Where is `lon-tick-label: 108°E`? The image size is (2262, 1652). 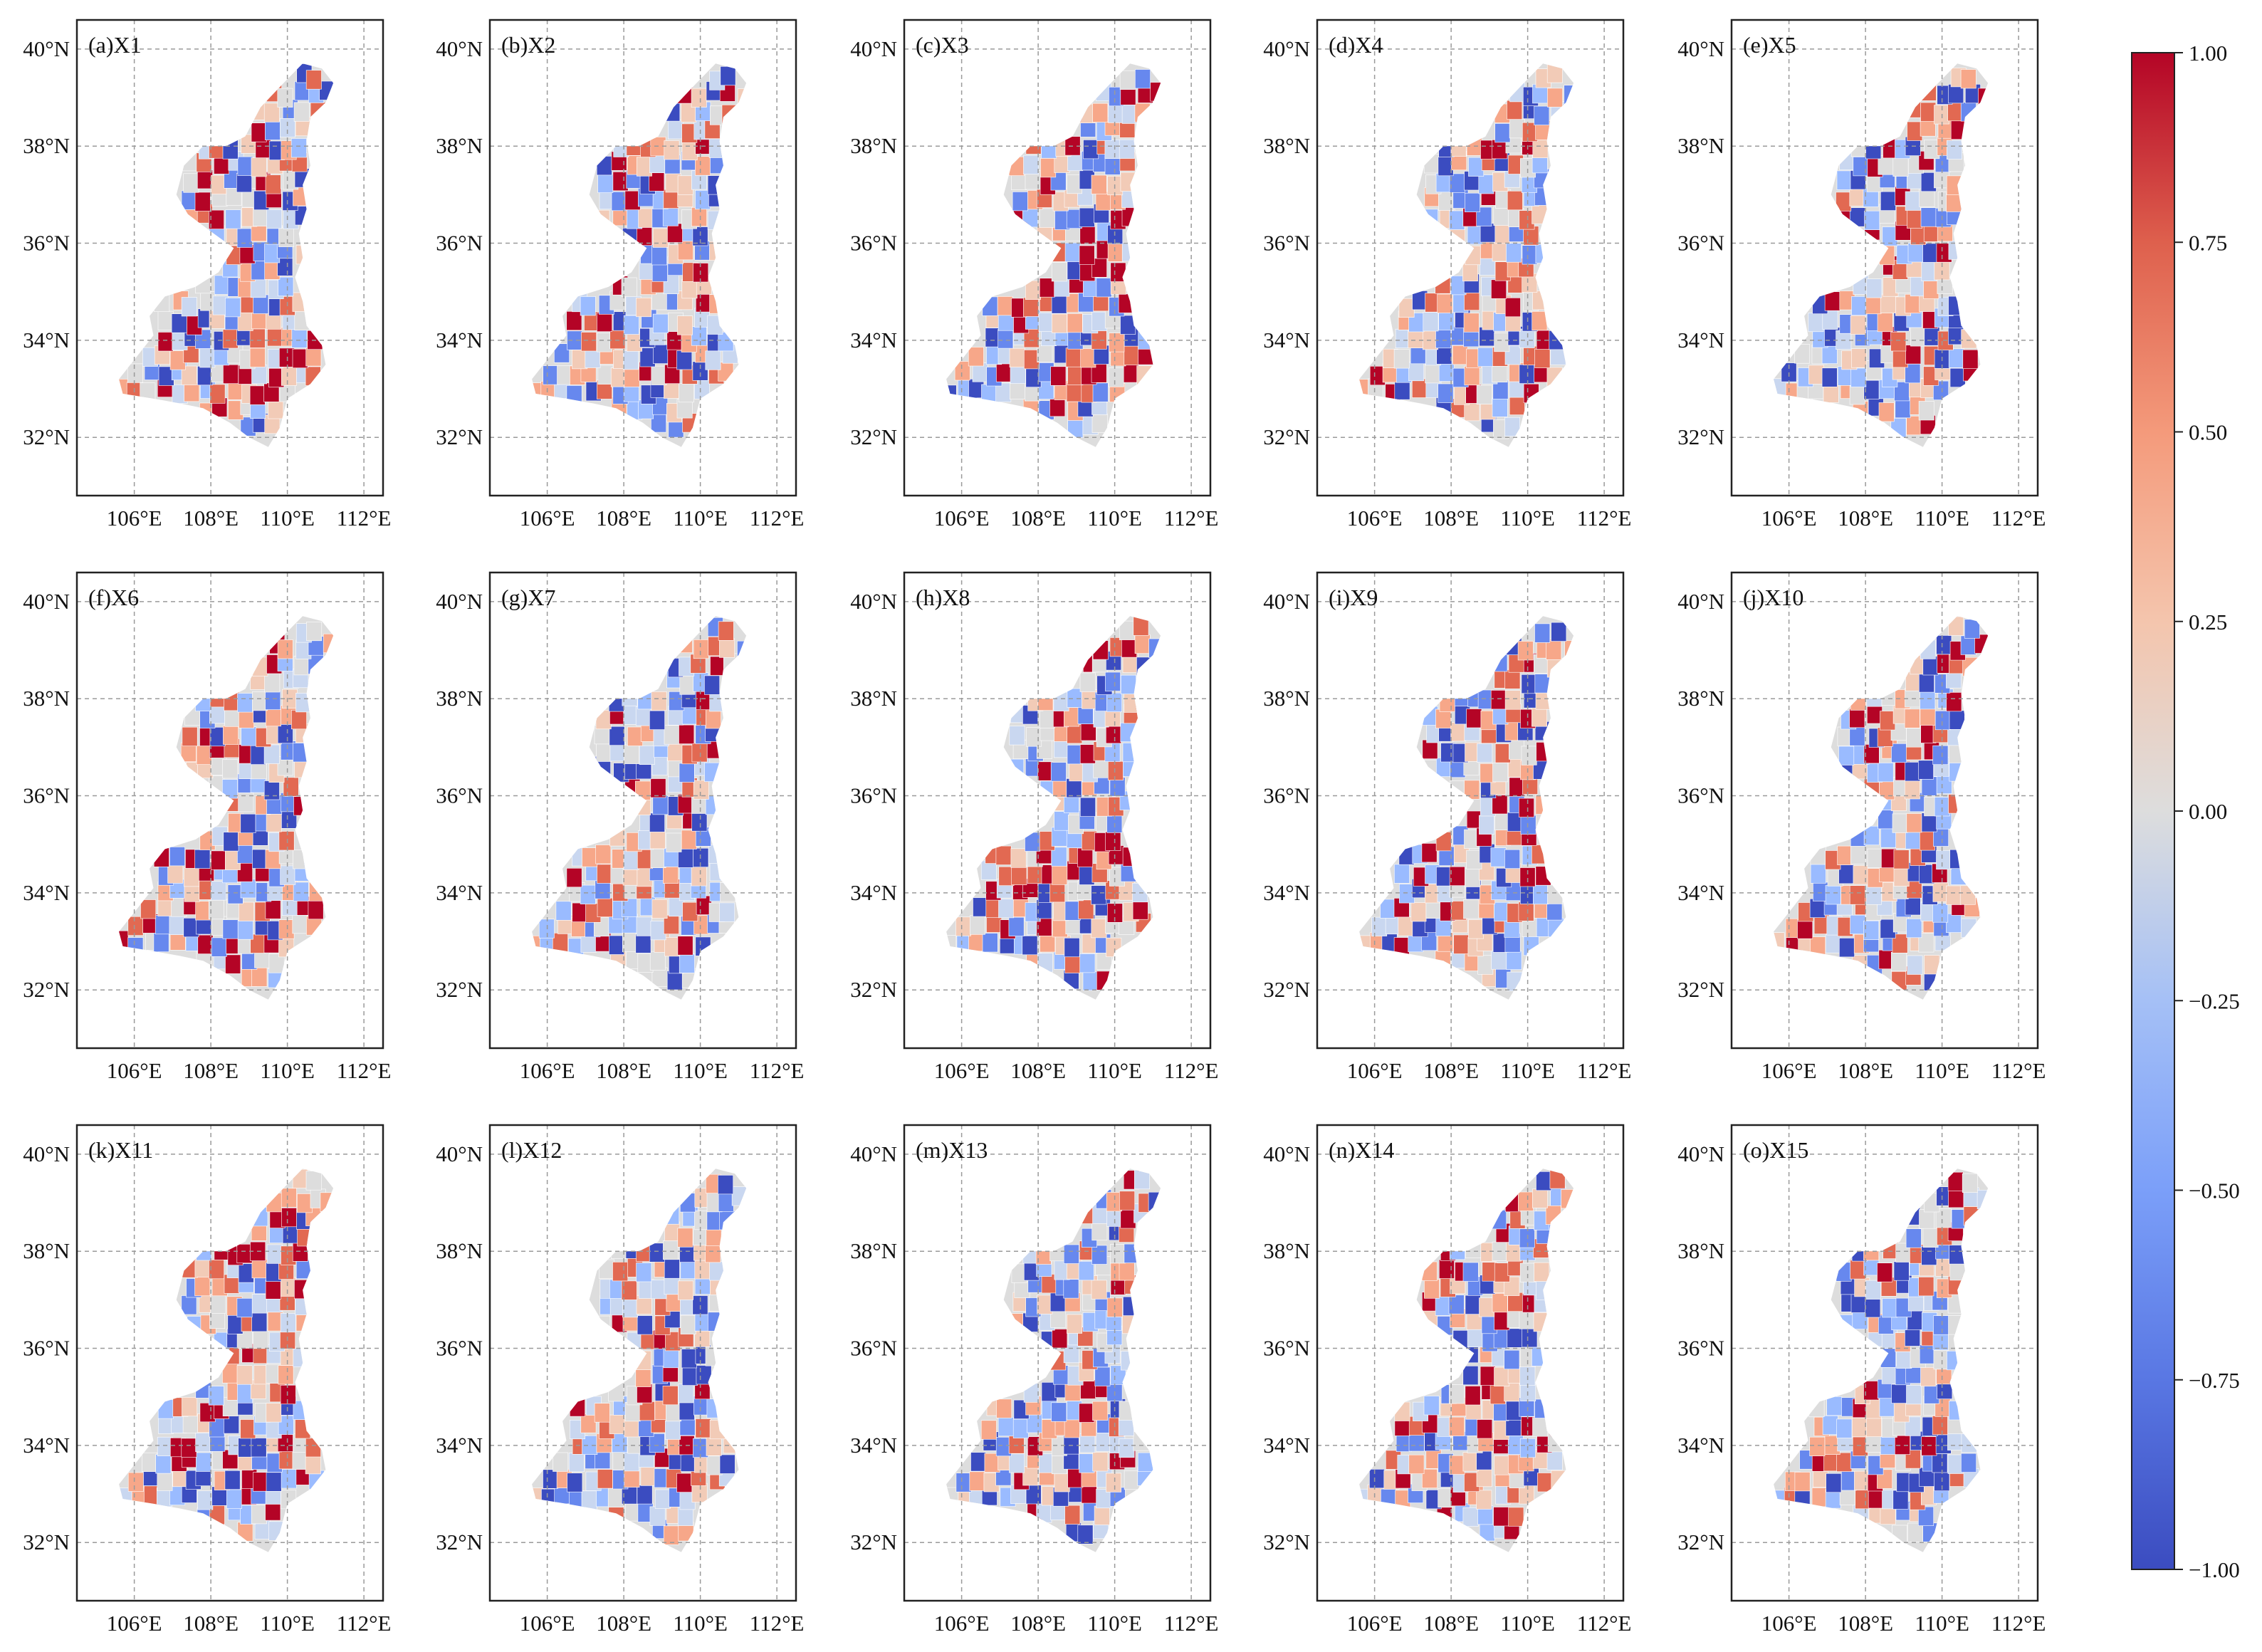 lon-tick-label: 108°E is located at coordinates (1865, 1623).